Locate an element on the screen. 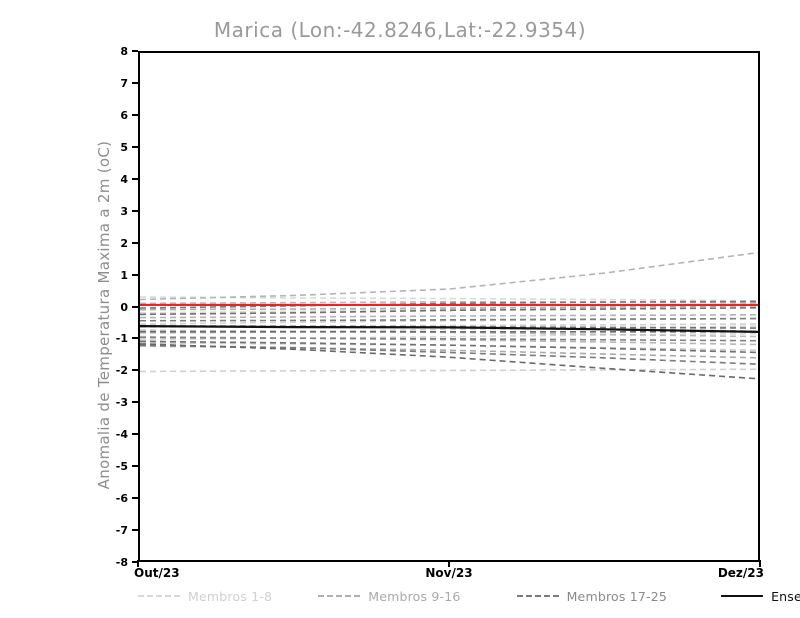 This screenshot has height=618, width=800. legend-label: Membros 17-25 is located at coordinates (617, 596).